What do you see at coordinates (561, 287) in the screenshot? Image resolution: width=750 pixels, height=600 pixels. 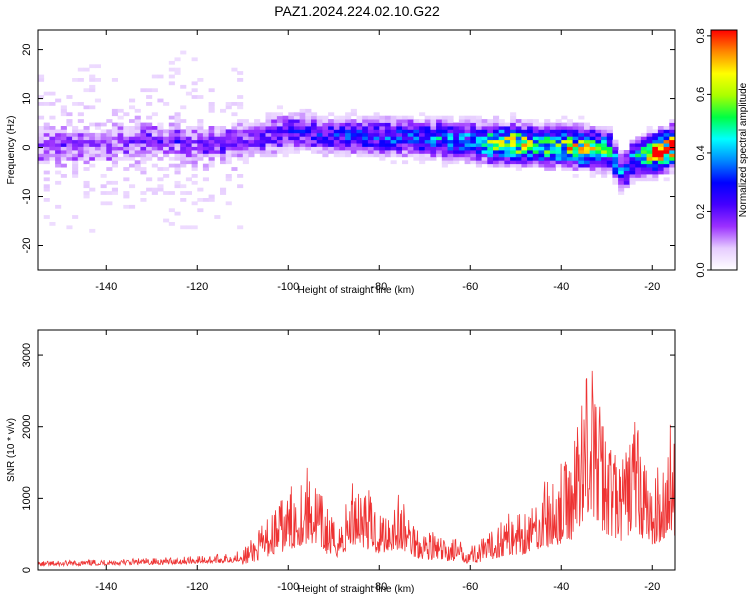 I see `spectrogram-x-tick-label: -40` at bounding box center [561, 287].